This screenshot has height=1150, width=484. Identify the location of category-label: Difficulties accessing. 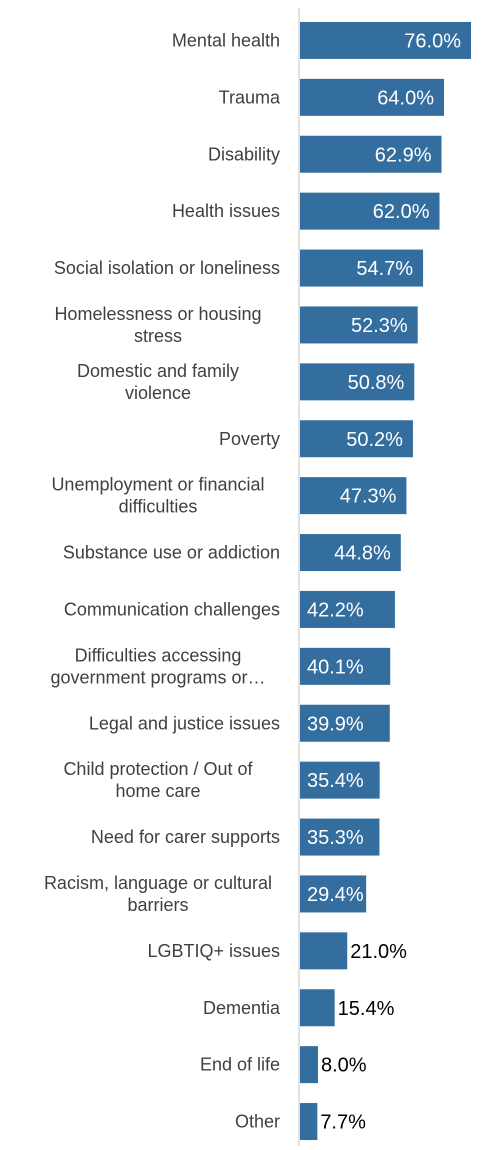
(158, 655).